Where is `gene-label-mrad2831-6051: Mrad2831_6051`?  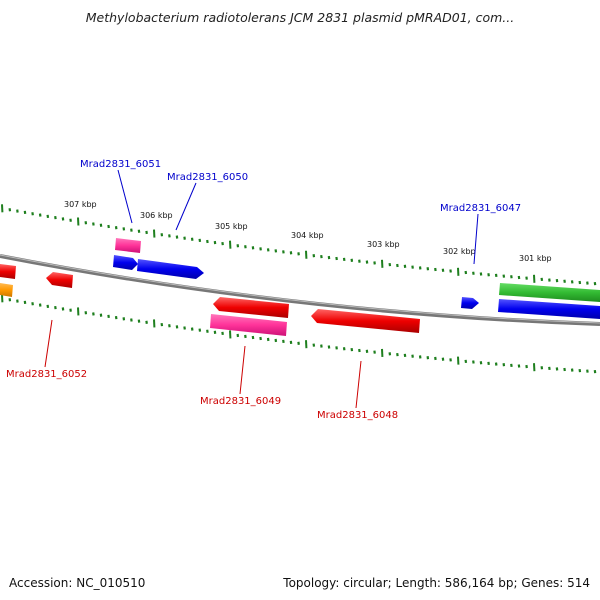 gene-label-mrad2831-6051: Mrad2831_6051 is located at coordinates (120, 164).